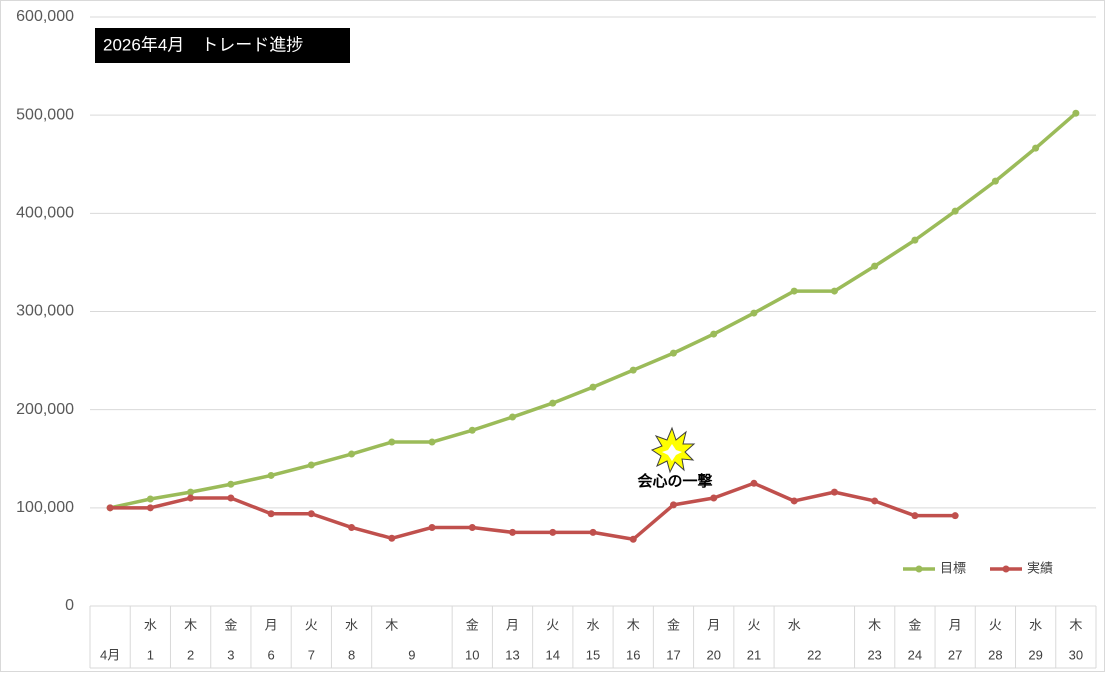 This screenshot has height=678, width=1106. Describe the element at coordinates (915, 654) in the screenshot. I see `x-tick-label: 24` at that location.